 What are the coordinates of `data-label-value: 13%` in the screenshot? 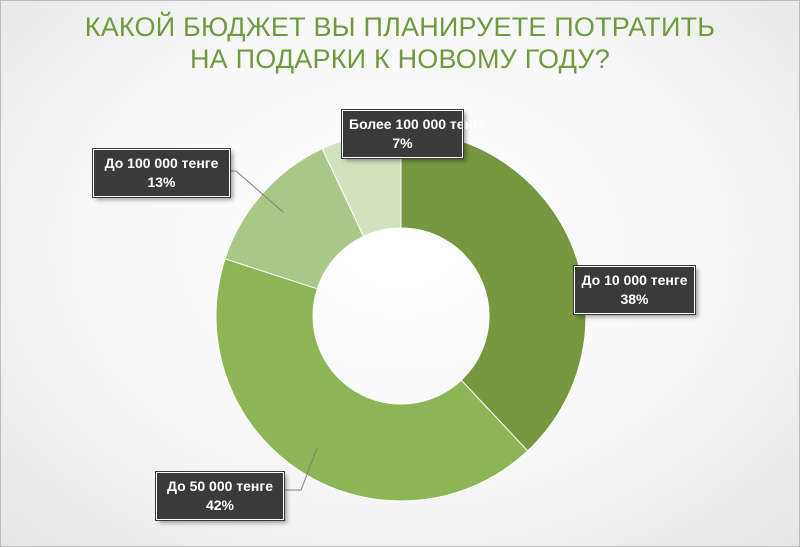 It's located at (161, 182).